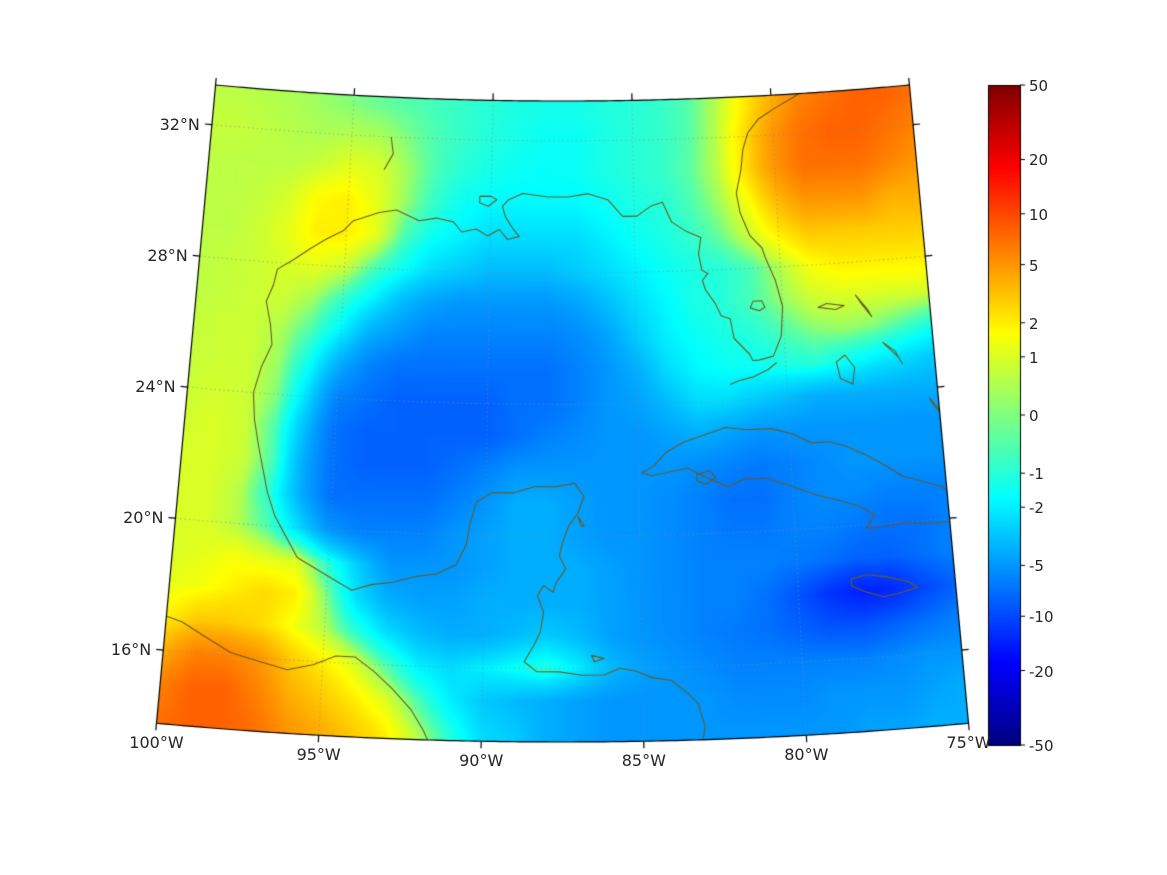 This screenshot has width=1167, height=875. Describe the element at coordinates (1004, 415) in the screenshot. I see `colorbar` at that location.